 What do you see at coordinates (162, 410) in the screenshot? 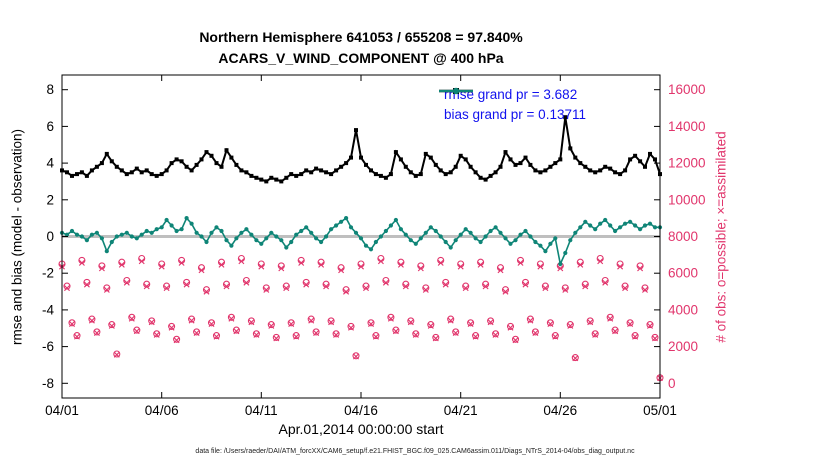
I see `svg-text: 04/06` at bounding box center [162, 410].